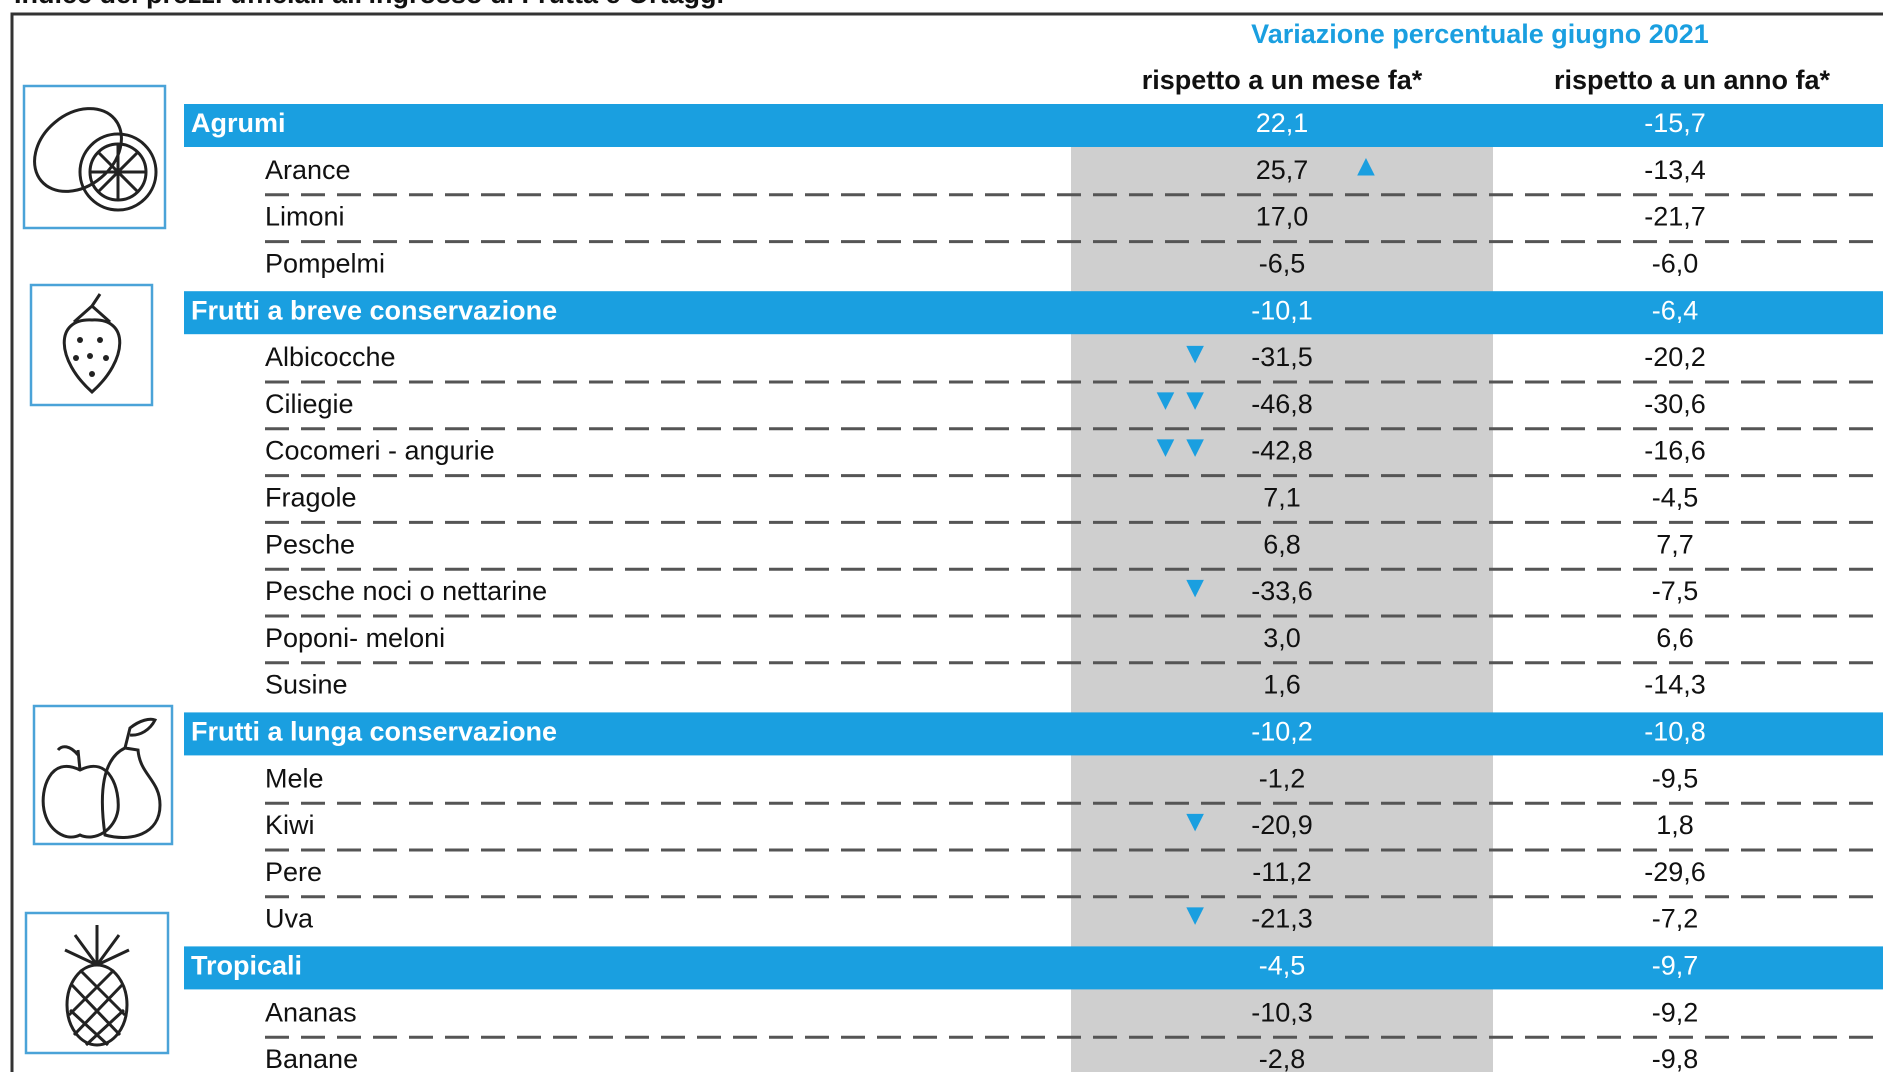 This screenshot has height=1072, width=1883. I want to click on item-month: -33,6, so click(1282, 591).